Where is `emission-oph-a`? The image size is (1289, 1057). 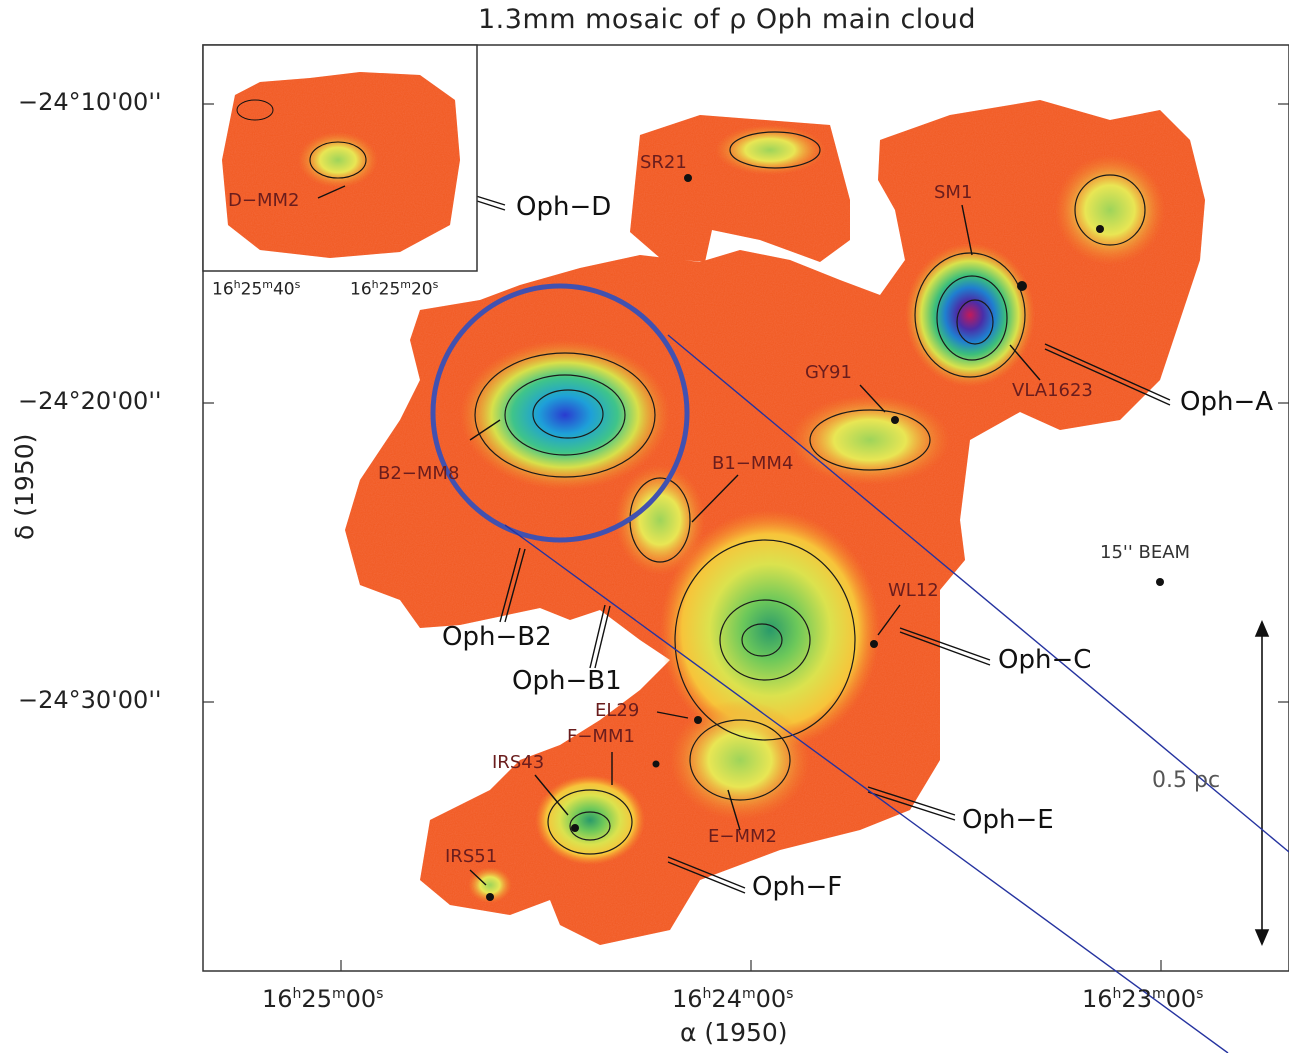 emission-oph-a is located at coordinates (970, 315).